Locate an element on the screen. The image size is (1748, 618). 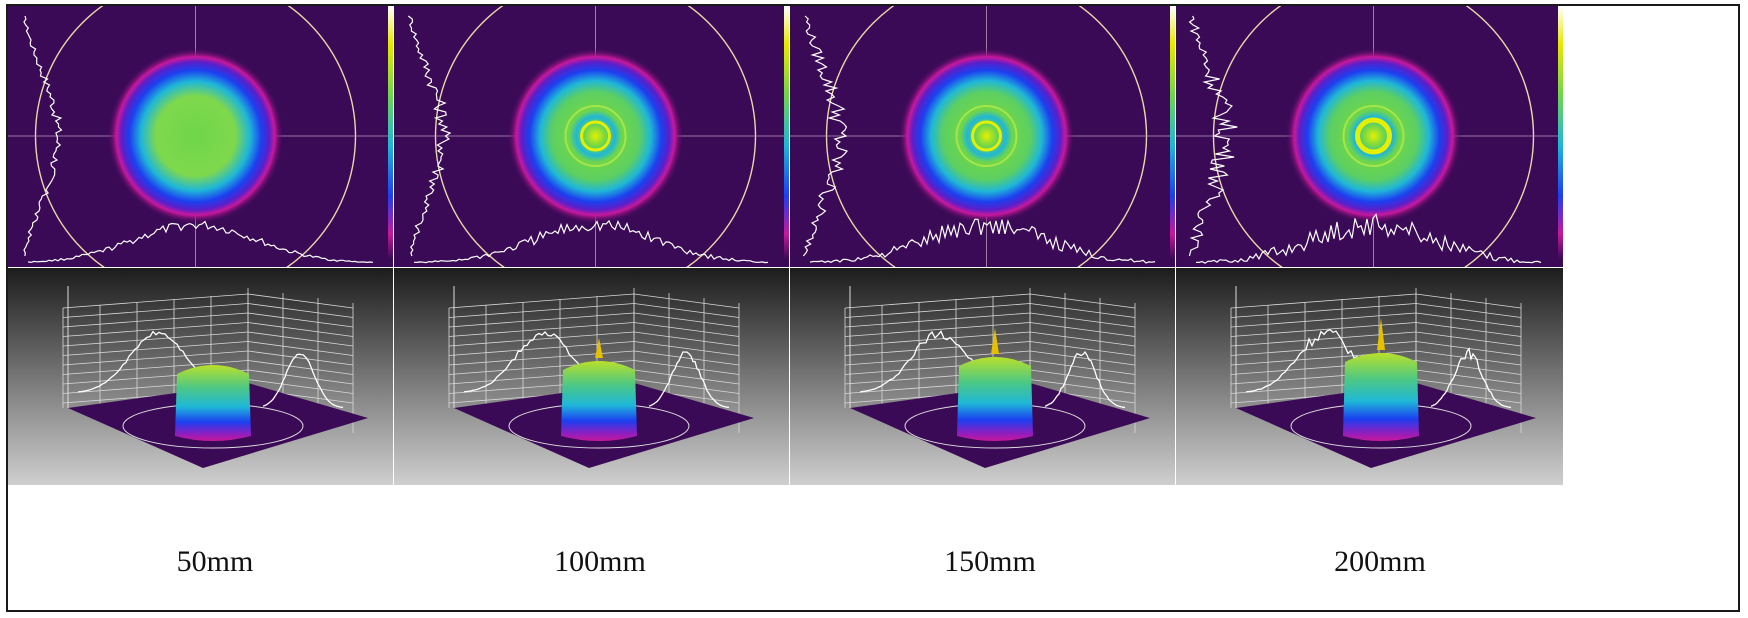
beam-profile-3d-50mm is located at coordinates (200, 376).